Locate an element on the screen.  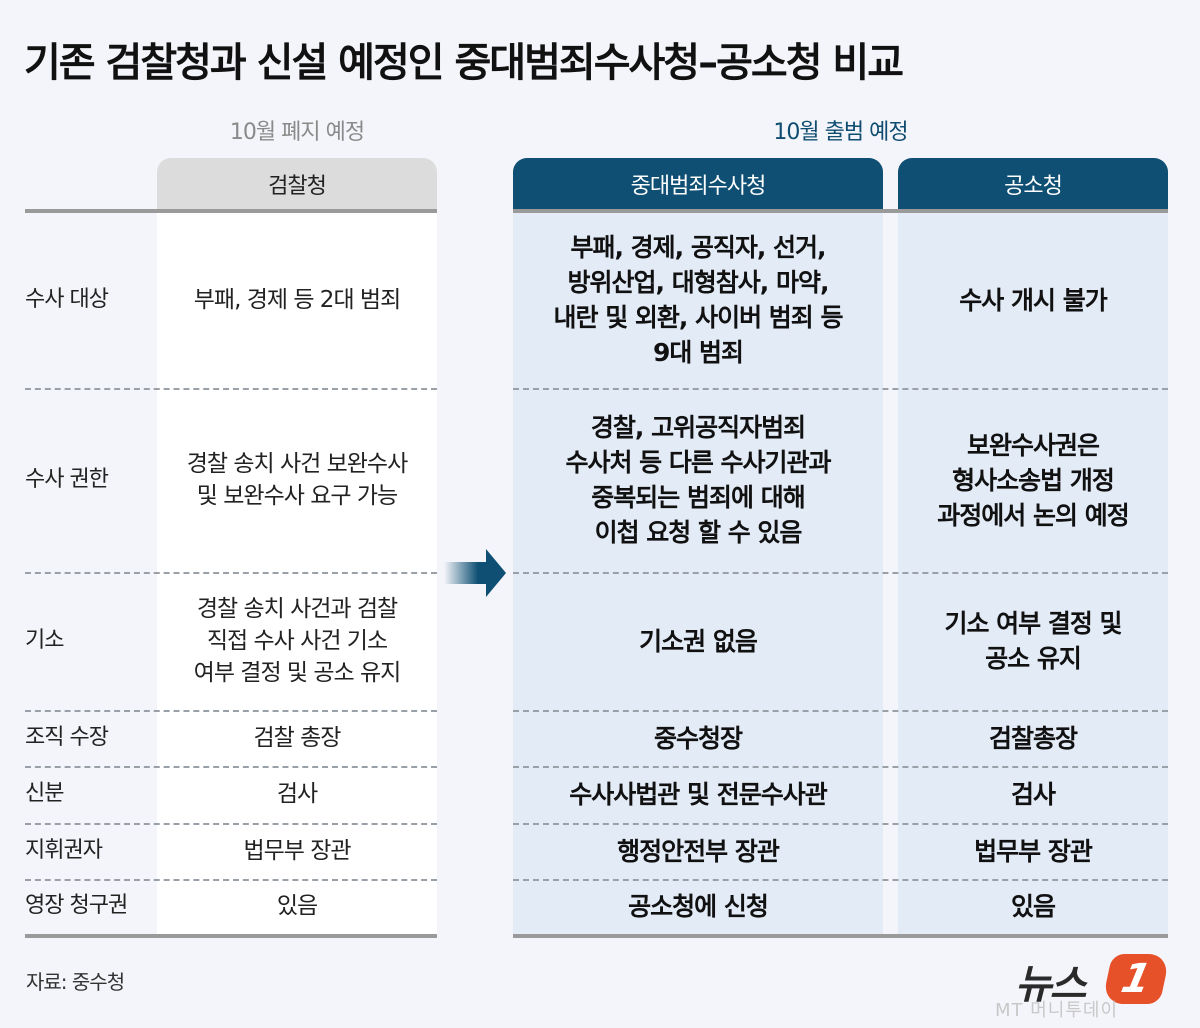
prosecution-cell: 부패, 경제 등 2대 범죄 is located at coordinates (297, 299).